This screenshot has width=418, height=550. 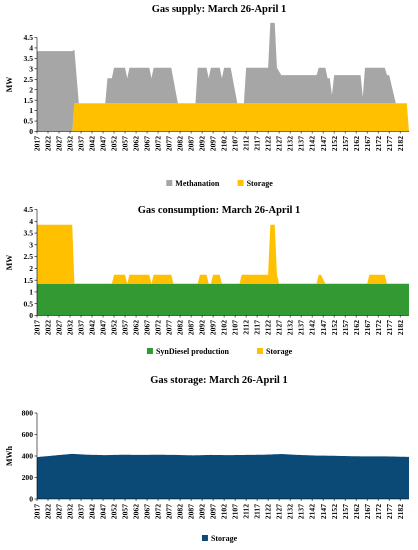 I want to click on x-tick-label: 2072, so click(x=158, y=511).